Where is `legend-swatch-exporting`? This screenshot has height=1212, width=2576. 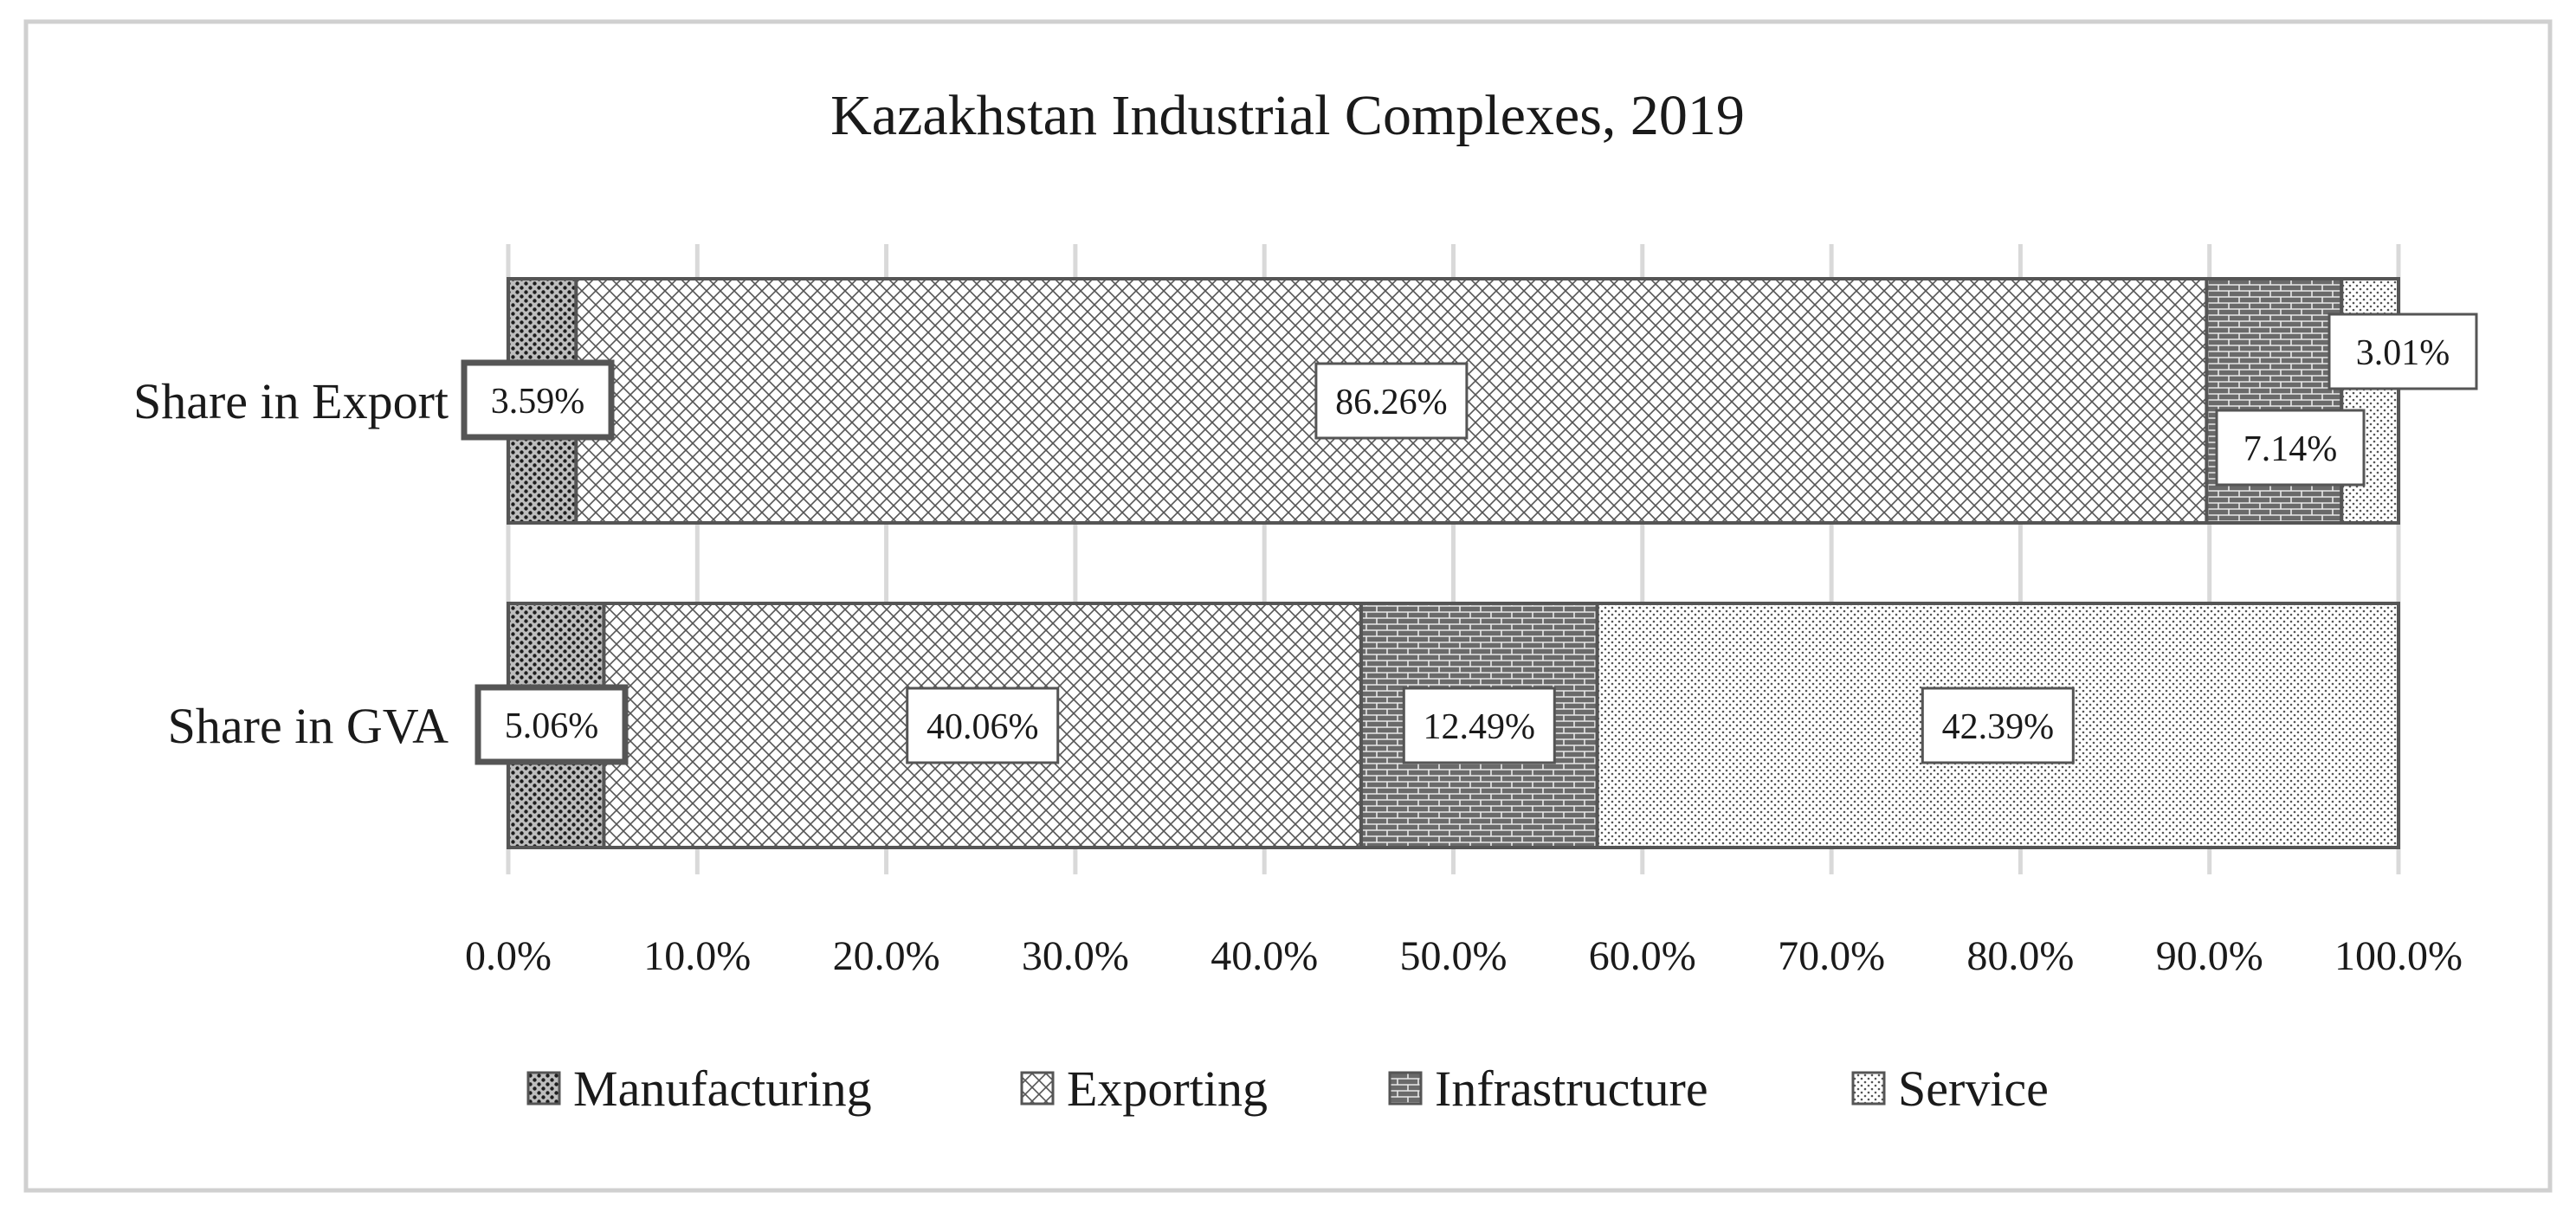 legend-swatch-exporting is located at coordinates (1037, 1089).